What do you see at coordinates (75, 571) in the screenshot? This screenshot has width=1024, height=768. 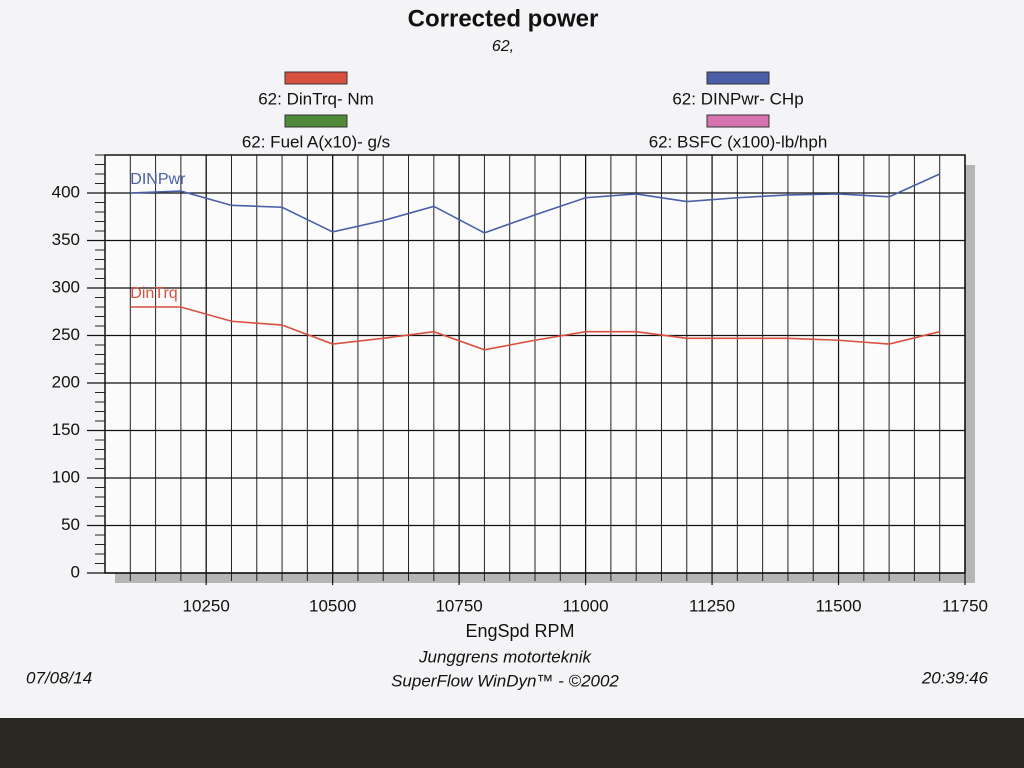 I see `y-tick-label: 0` at bounding box center [75, 571].